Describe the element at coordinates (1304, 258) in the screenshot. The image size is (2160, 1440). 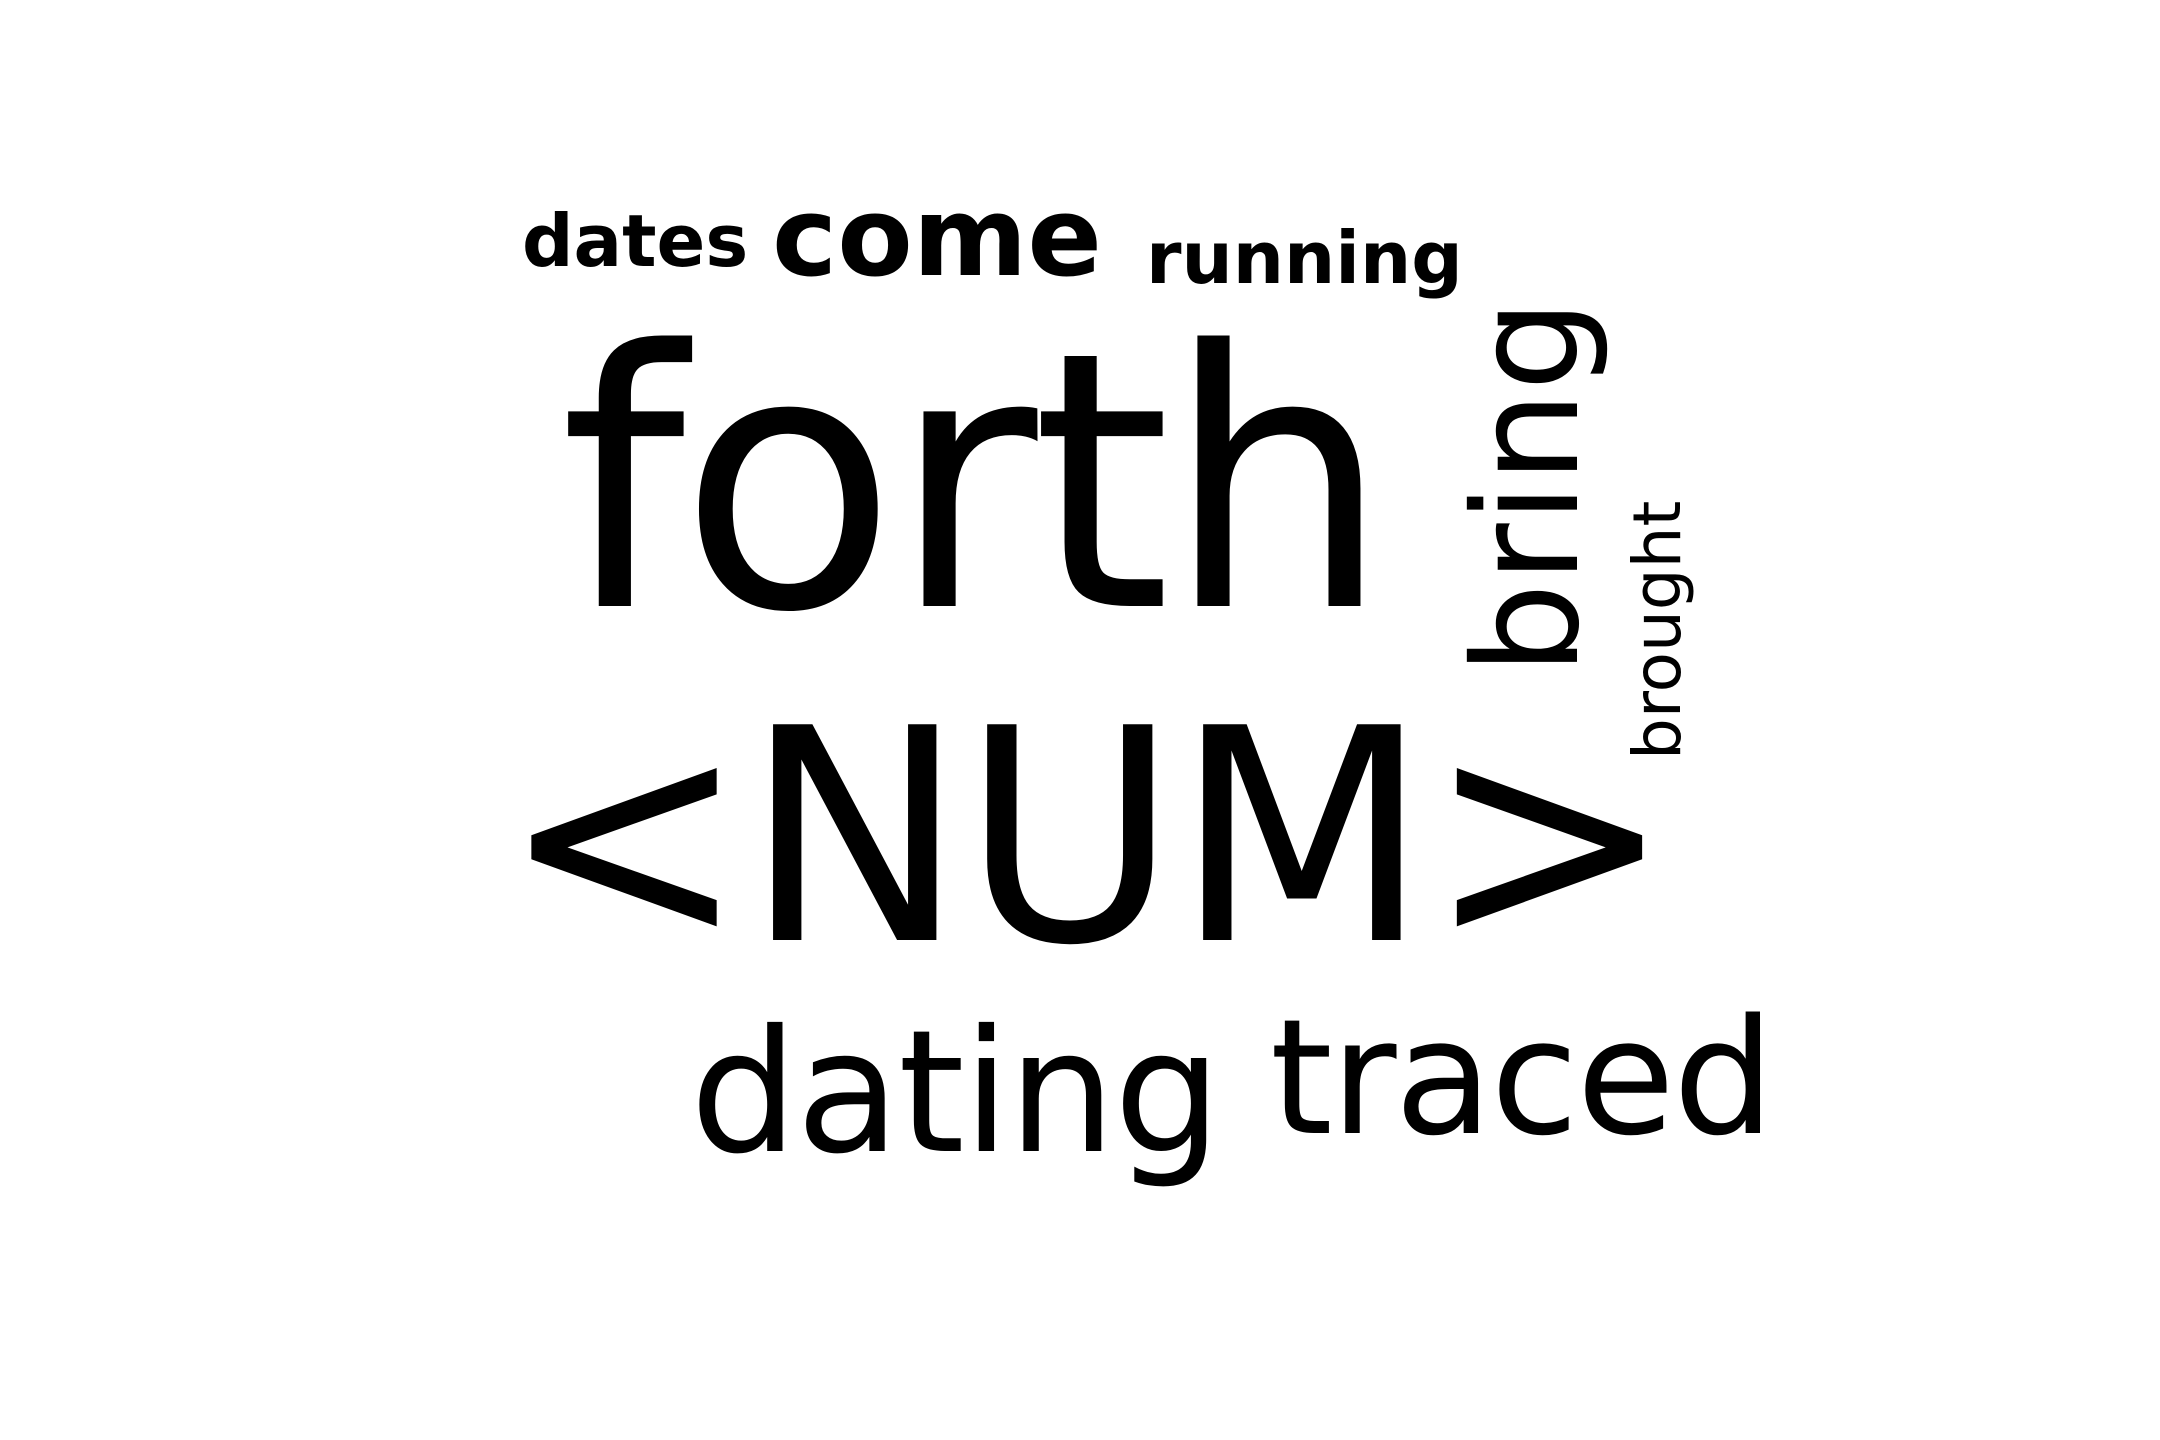
I see `word-running: running` at that location.